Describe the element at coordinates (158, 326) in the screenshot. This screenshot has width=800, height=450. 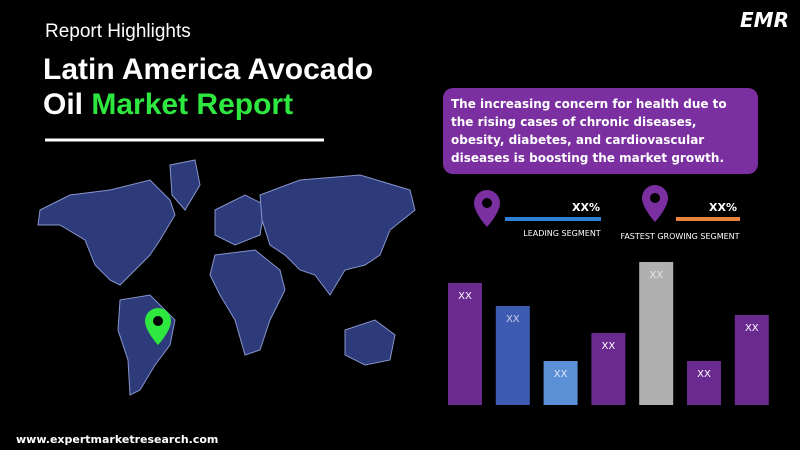
I see `location-pin` at that location.